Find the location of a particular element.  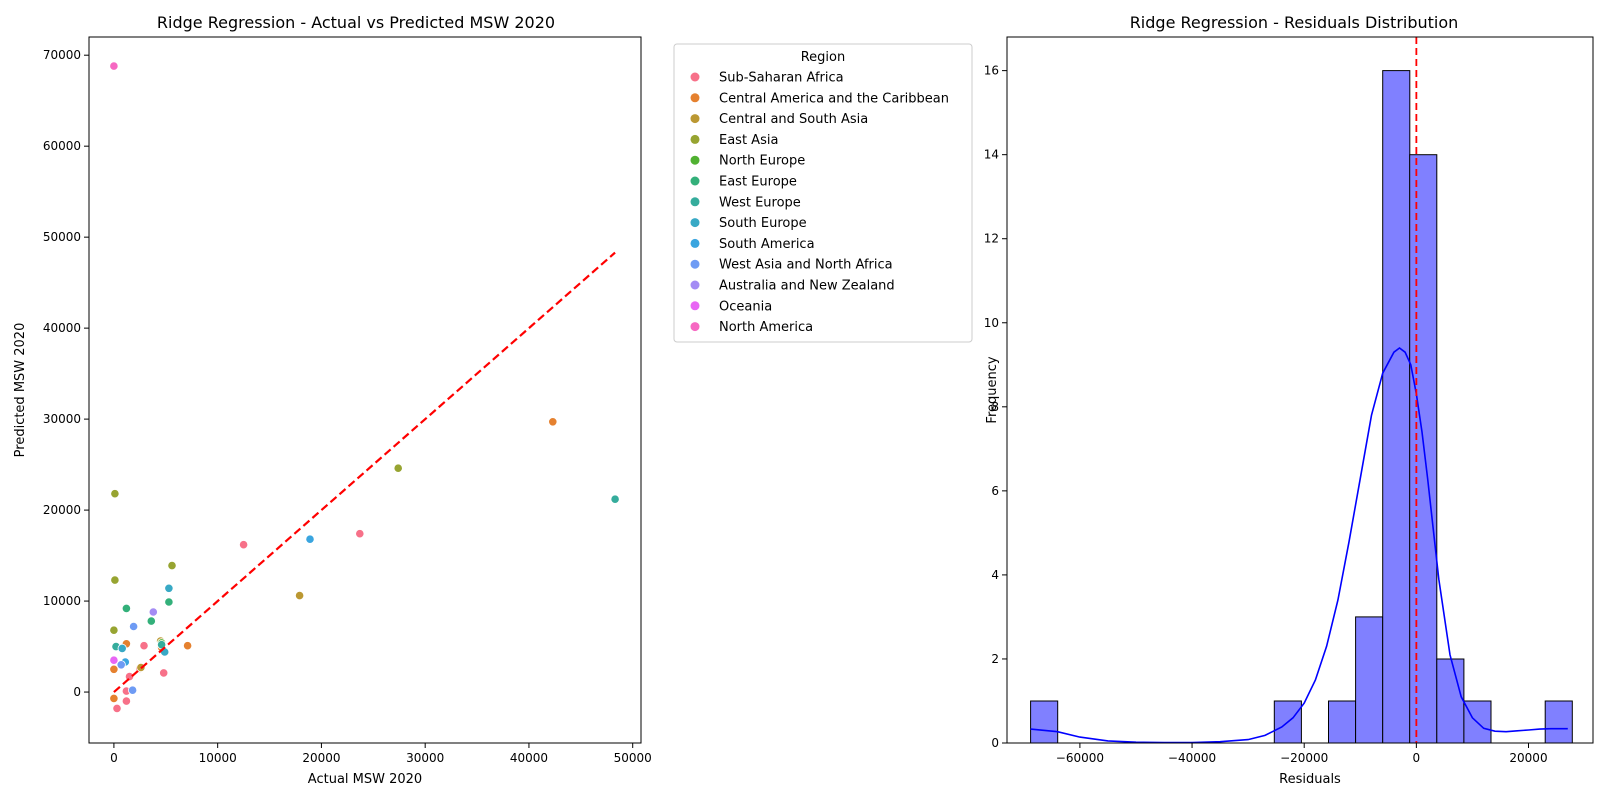

histogram-x-tick-label: 0 is located at coordinates (1417, 758).